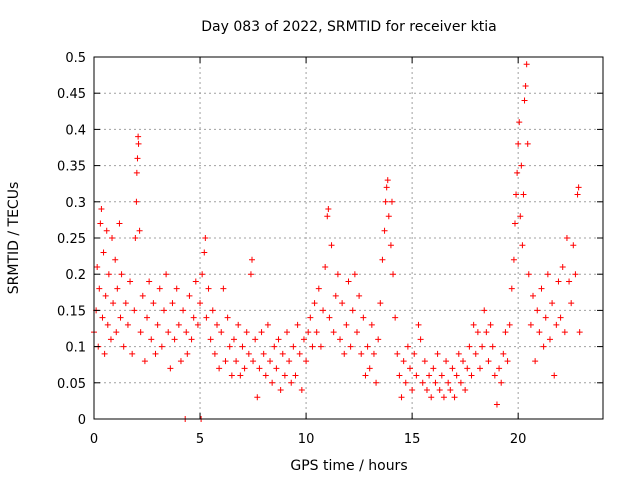 This screenshot has height=480, width=640. Describe the element at coordinates (75, 348) in the screenshot. I see `y-tick-label: 0.1` at that location.